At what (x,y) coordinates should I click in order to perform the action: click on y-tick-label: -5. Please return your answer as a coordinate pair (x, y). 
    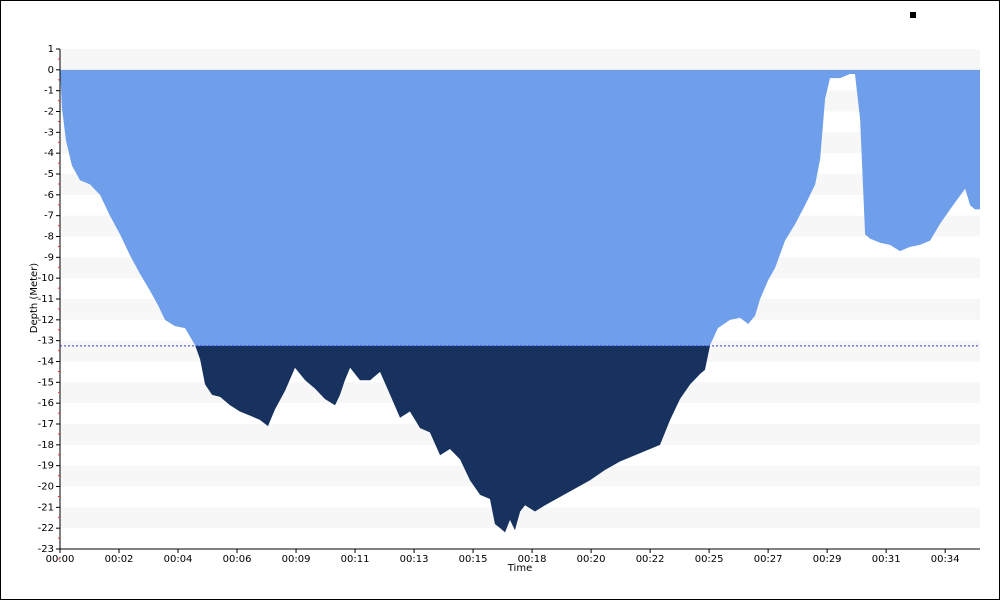
    Looking at the image, I should click on (49, 174).